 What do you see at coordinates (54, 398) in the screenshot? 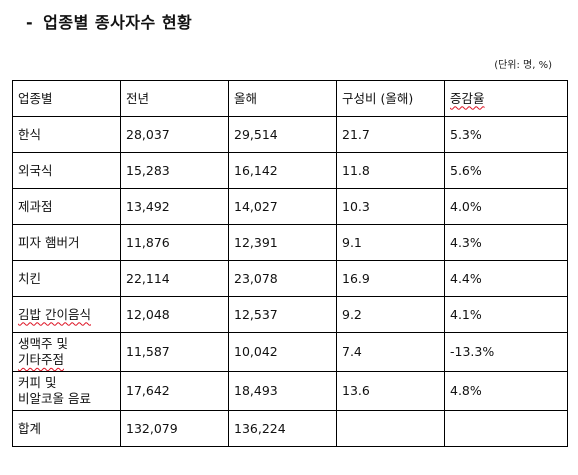
I see `cell-category-line2: 비알코올 음료` at bounding box center [54, 398].